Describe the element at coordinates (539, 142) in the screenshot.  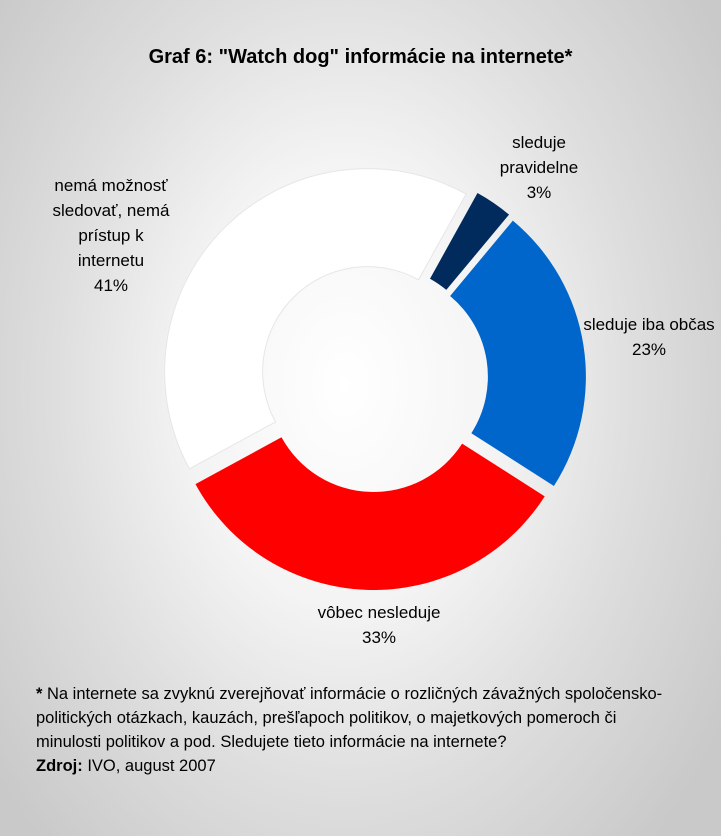
I see `slice-label-line: sleduje` at that location.